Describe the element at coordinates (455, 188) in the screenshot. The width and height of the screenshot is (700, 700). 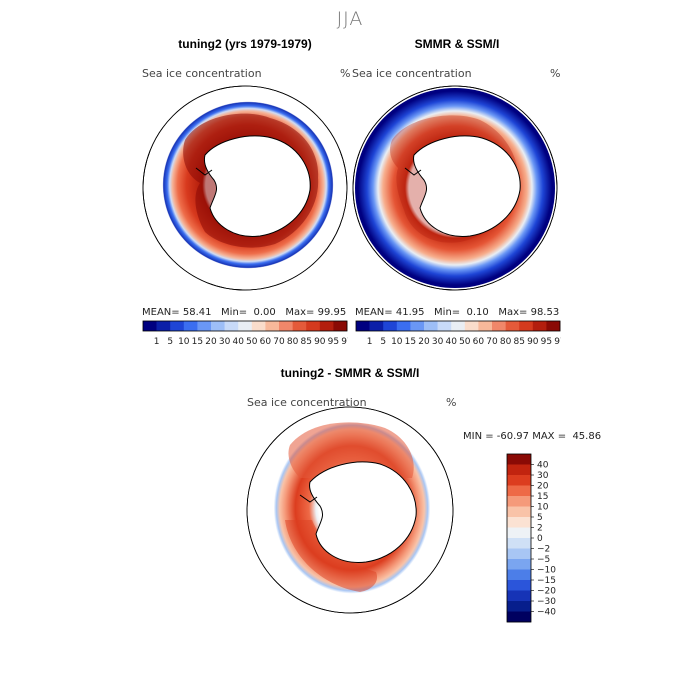
I see `panel-2-map` at that location.